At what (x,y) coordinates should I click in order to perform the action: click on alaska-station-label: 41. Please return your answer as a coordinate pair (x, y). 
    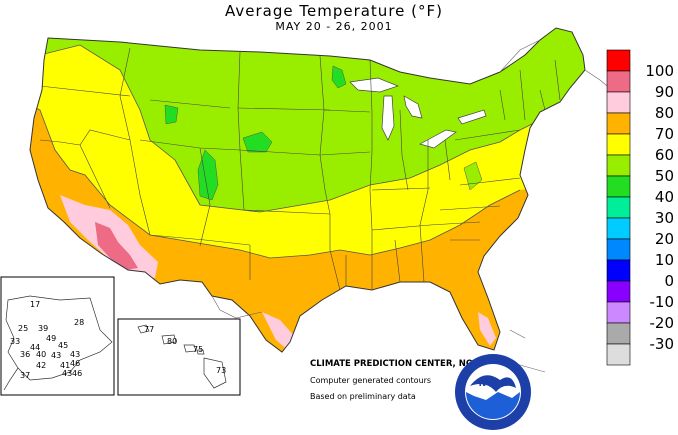
    Looking at the image, I should click on (65, 365).